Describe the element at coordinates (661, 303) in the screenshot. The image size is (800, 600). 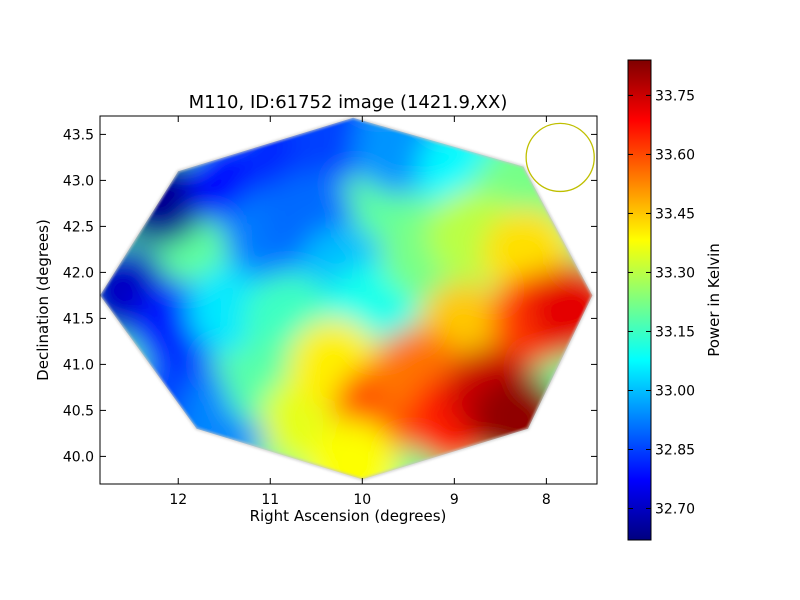
I see `colorbar-axis: 32.70 32.85 33.00 33.15 33.30 33.45 33.60 33.75` at that location.